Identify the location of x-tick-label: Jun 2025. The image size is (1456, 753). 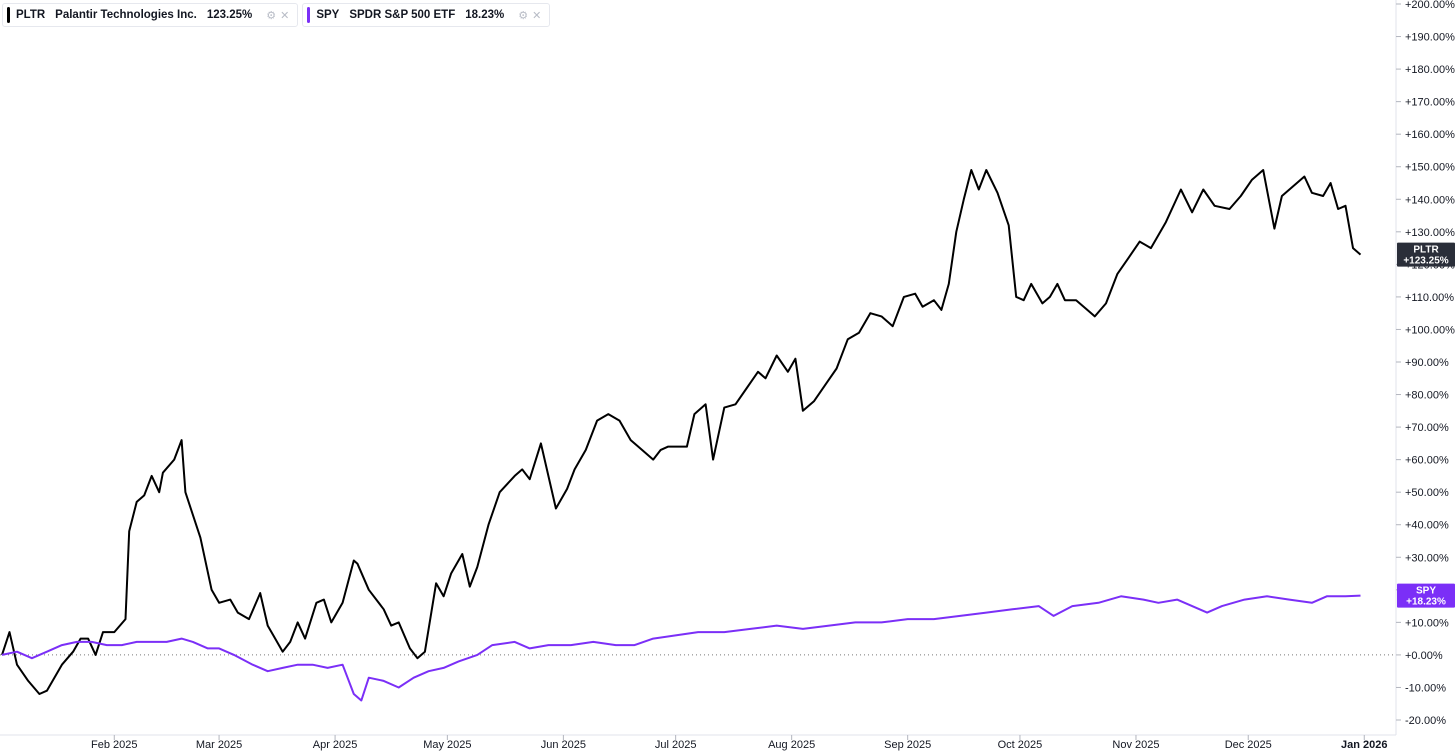
(563, 745).